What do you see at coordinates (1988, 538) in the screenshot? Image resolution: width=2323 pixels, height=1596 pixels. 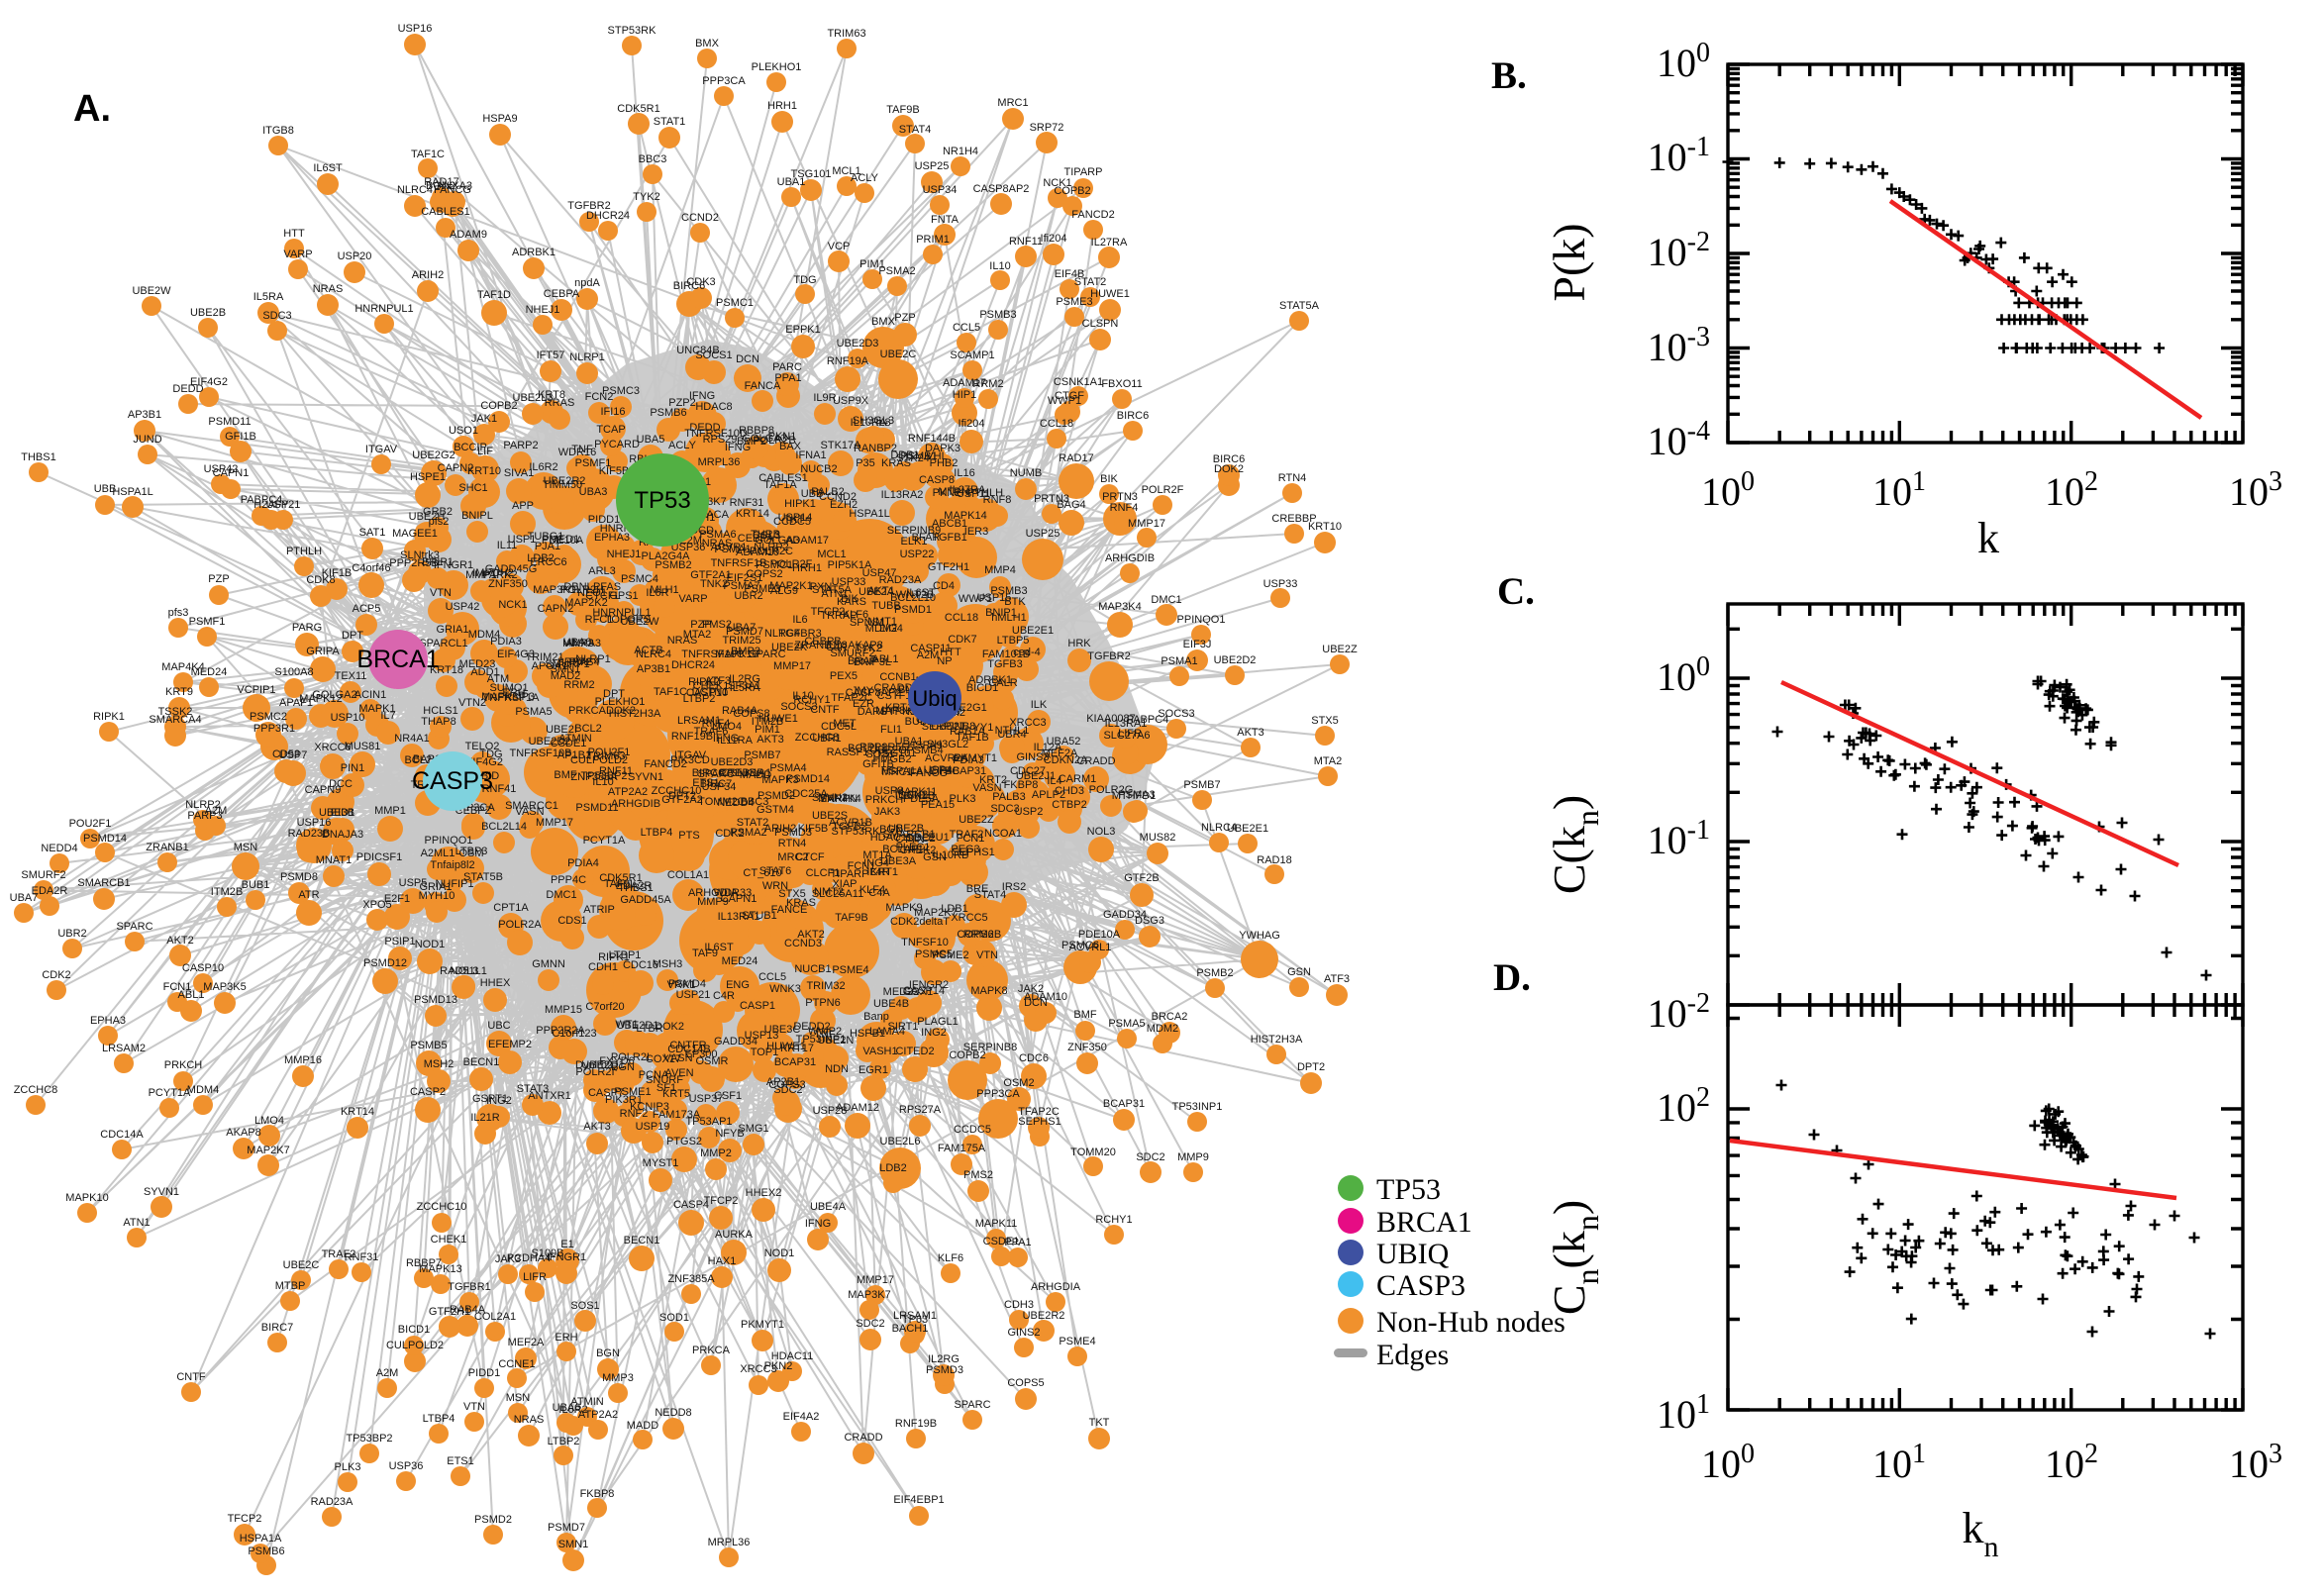 I see `svg-text: k` at bounding box center [1988, 538].